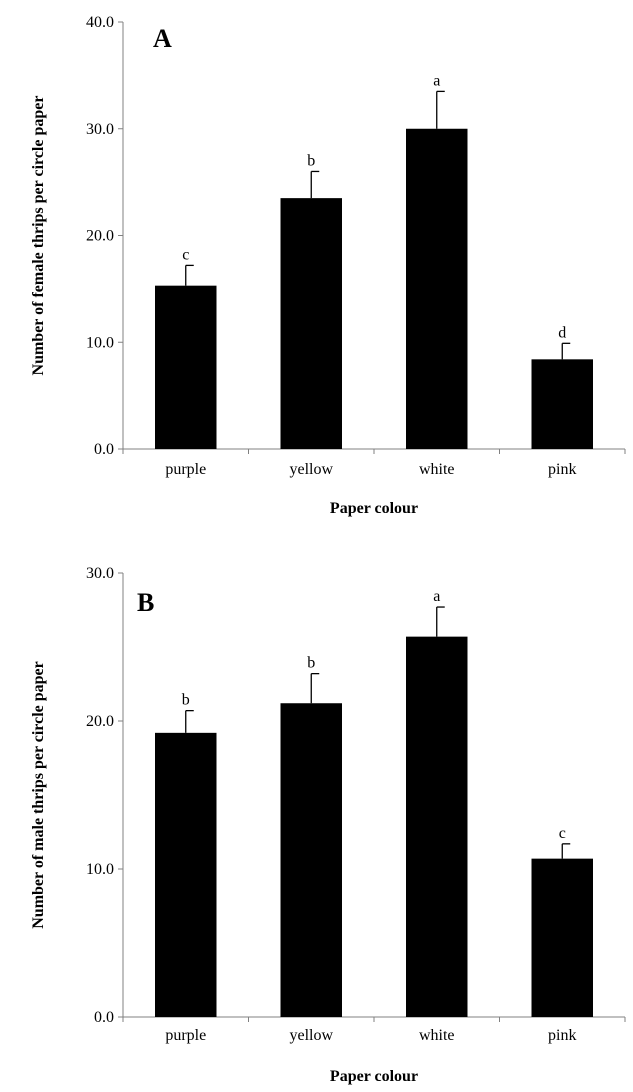 Image resolution: width=633 pixels, height=1092 pixels. I want to click on chart-b-bar-pink, so click(562, 937).